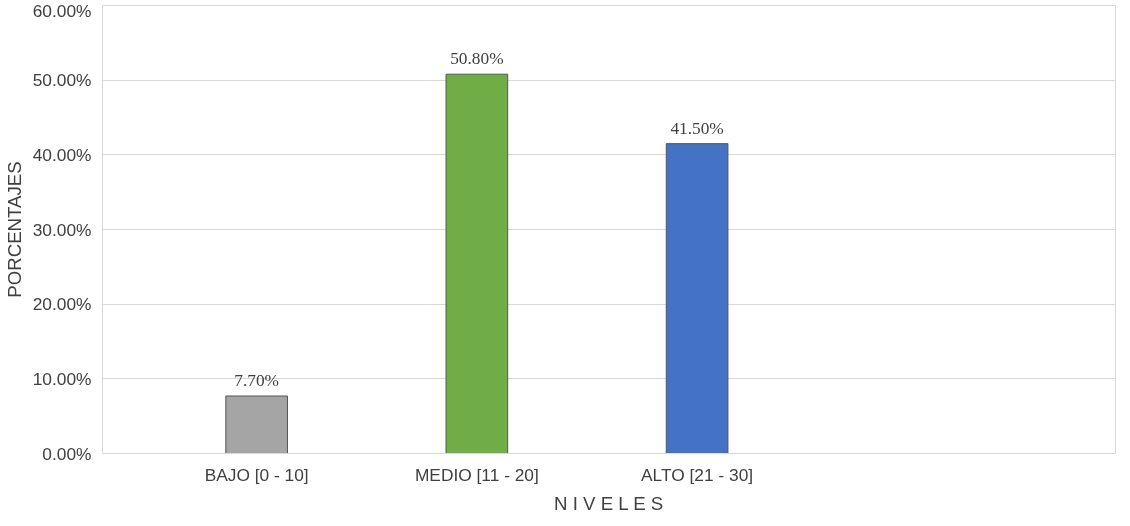  What do you see at coordinates (256, 474) in the screenshot?
I see `x-tick-label: BAJO [0 - 10]` at bounding box center [256, 474].